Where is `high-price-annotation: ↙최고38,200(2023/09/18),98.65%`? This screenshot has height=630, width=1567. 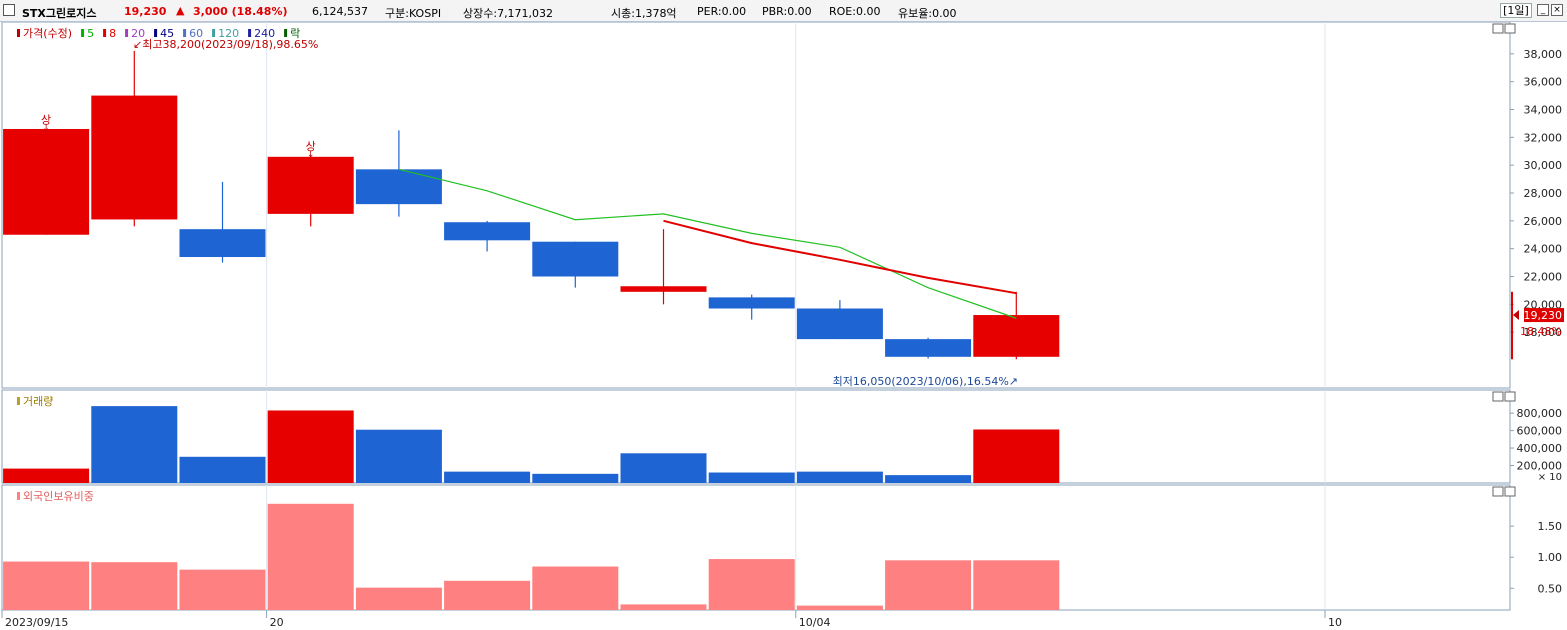 high-price-annotation: ↙최고38,200(2023/09/18),98.65% is located at coordinates (225, 44).